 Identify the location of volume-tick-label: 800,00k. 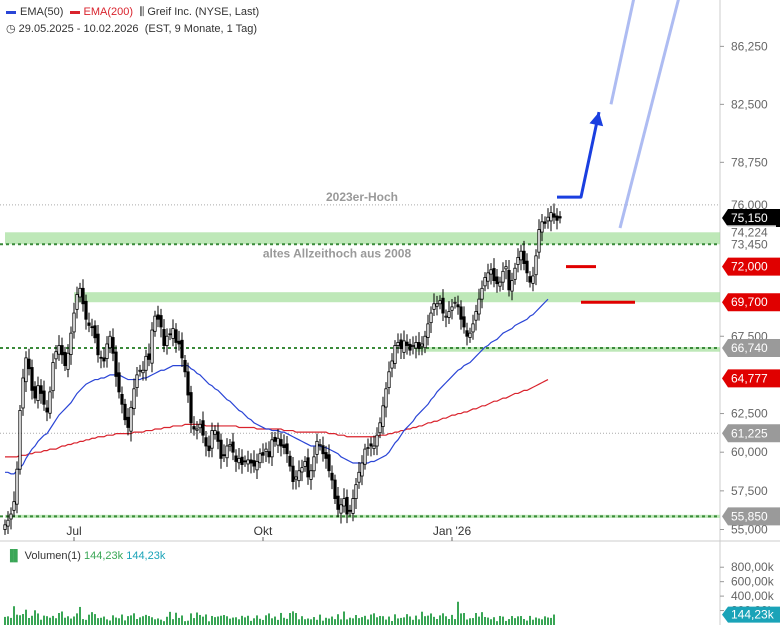
(753, 567).